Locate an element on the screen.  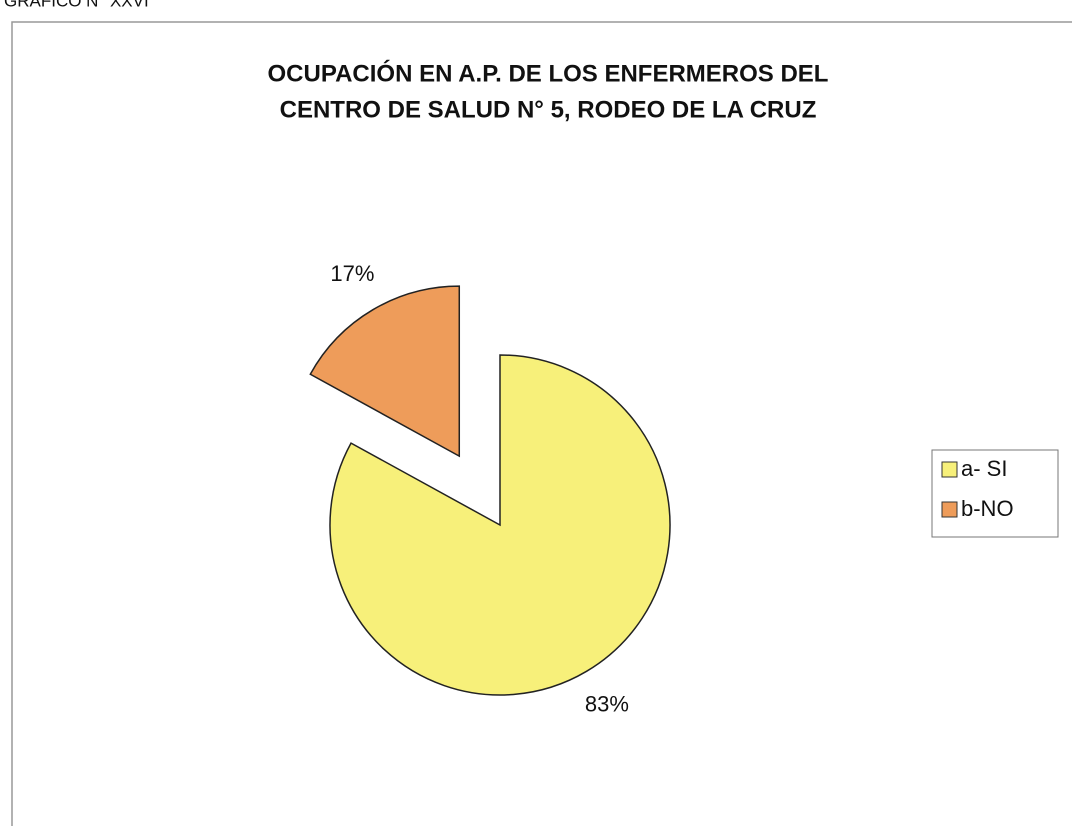
caption: GRAFICO N° XXVI is located at coordinates (76, 5).